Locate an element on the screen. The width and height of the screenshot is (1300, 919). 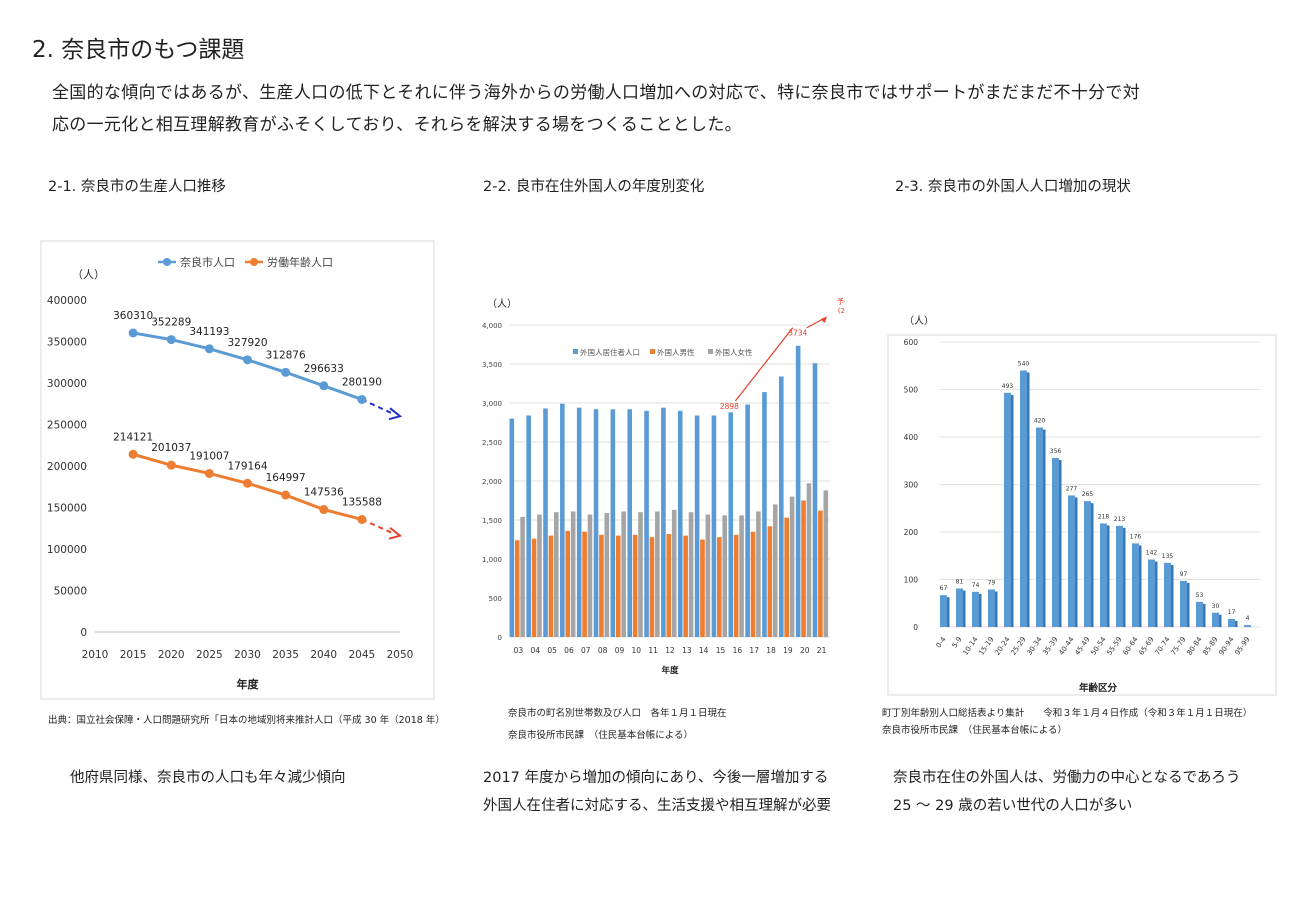
x-tick-label: 10-14 is located at coordinates (970, 646).